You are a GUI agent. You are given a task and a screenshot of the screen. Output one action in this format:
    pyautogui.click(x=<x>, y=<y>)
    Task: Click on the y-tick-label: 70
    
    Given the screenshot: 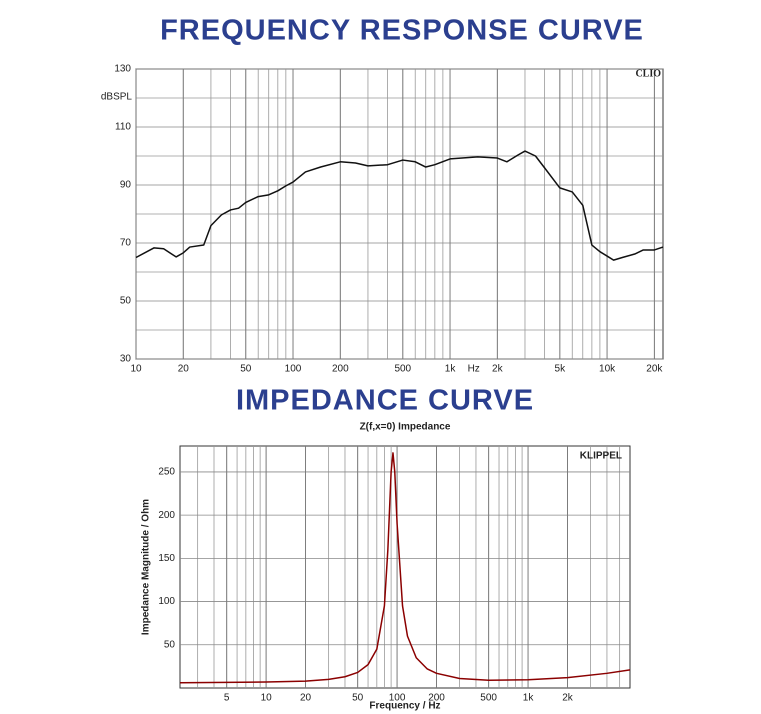 What is the action you would take?
    pyautogui.click(x=126, y=243)
    